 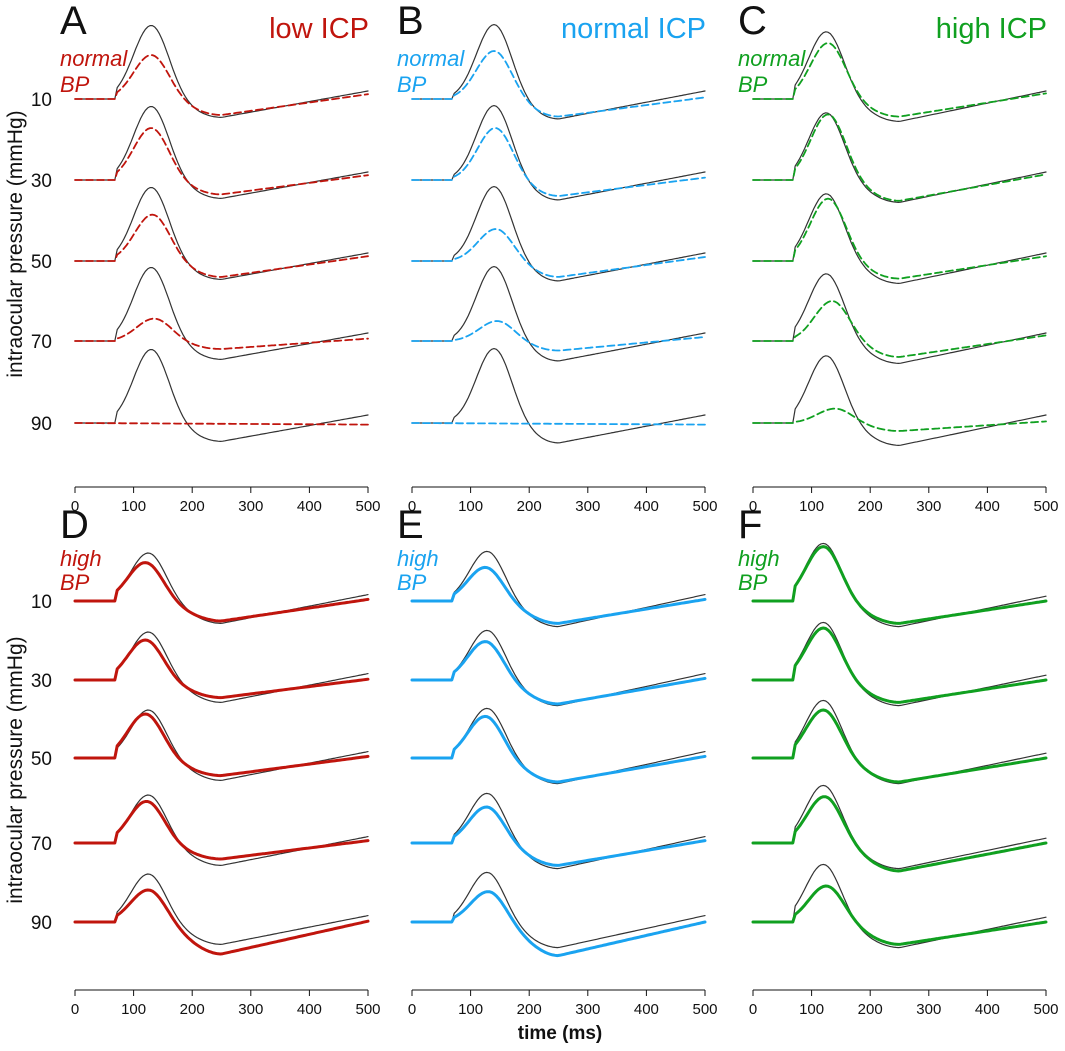 What do you see at coordinates (41, 342) in the screenshot?
I see `ylevel-label-row0-70: 70` at bounding box center [41, 342].